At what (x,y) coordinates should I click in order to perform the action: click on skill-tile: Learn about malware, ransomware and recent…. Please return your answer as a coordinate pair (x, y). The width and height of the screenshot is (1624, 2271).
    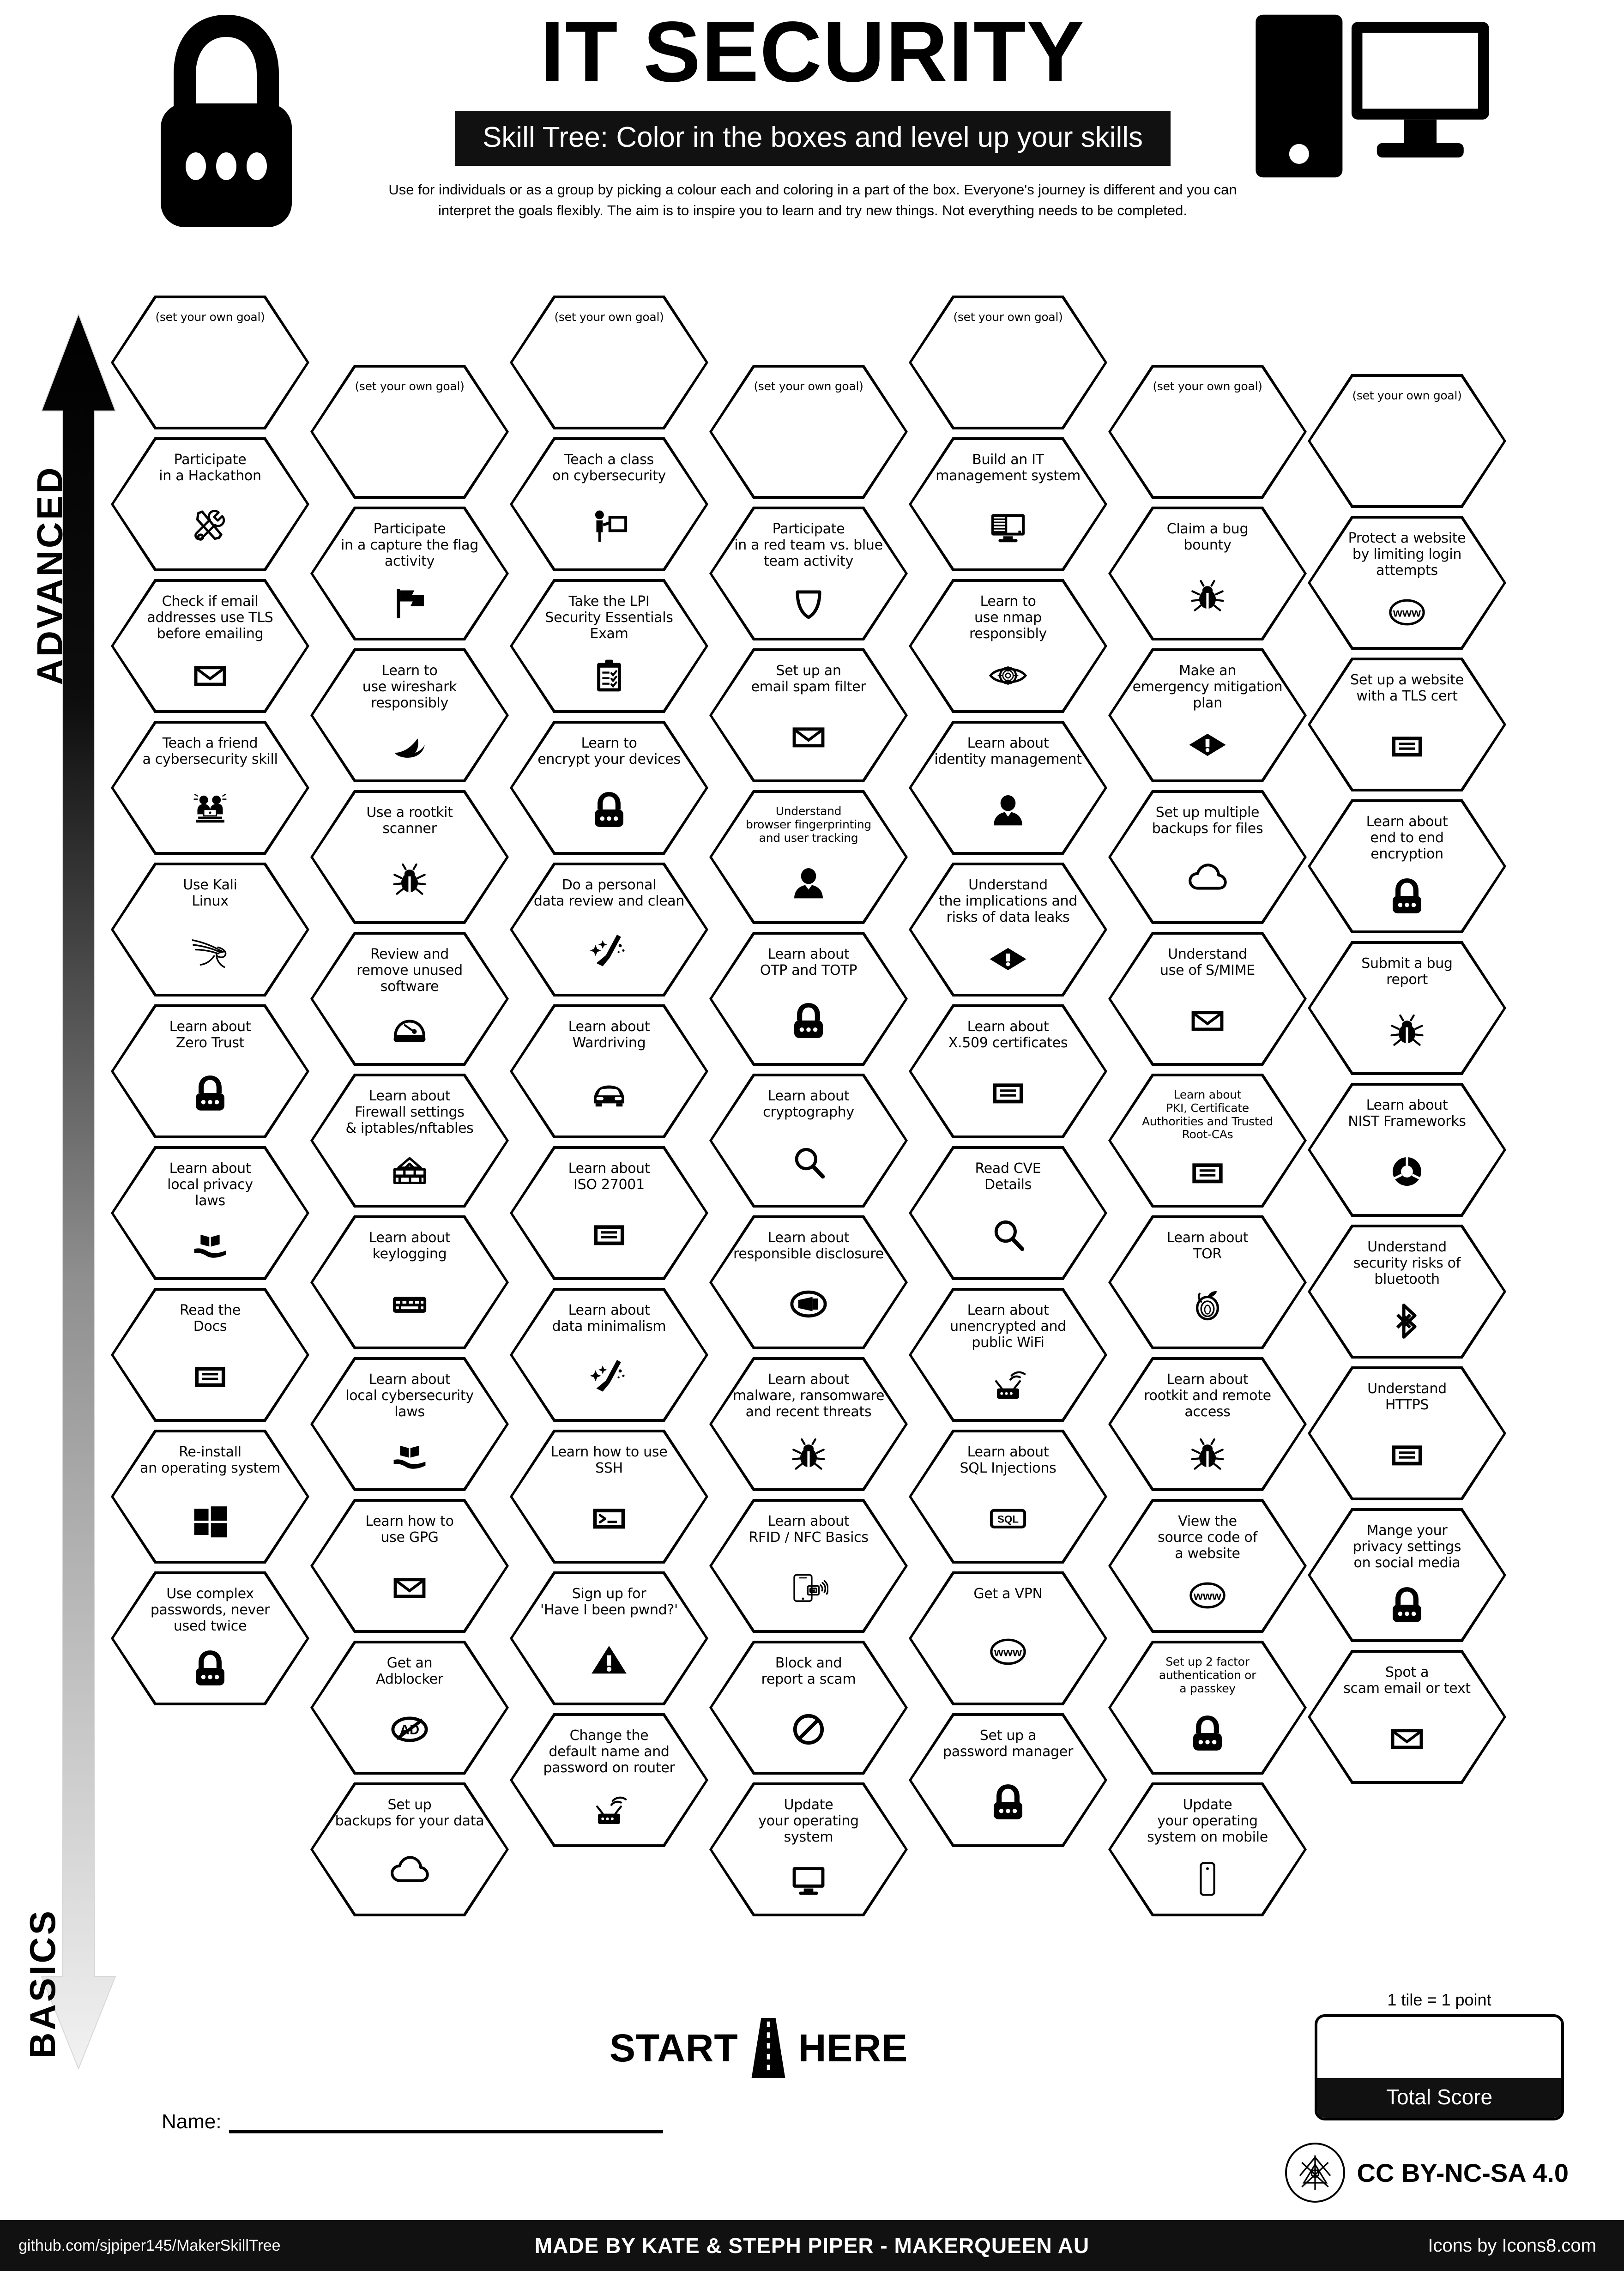
    Looking at the image, I should click on (808, 1424).